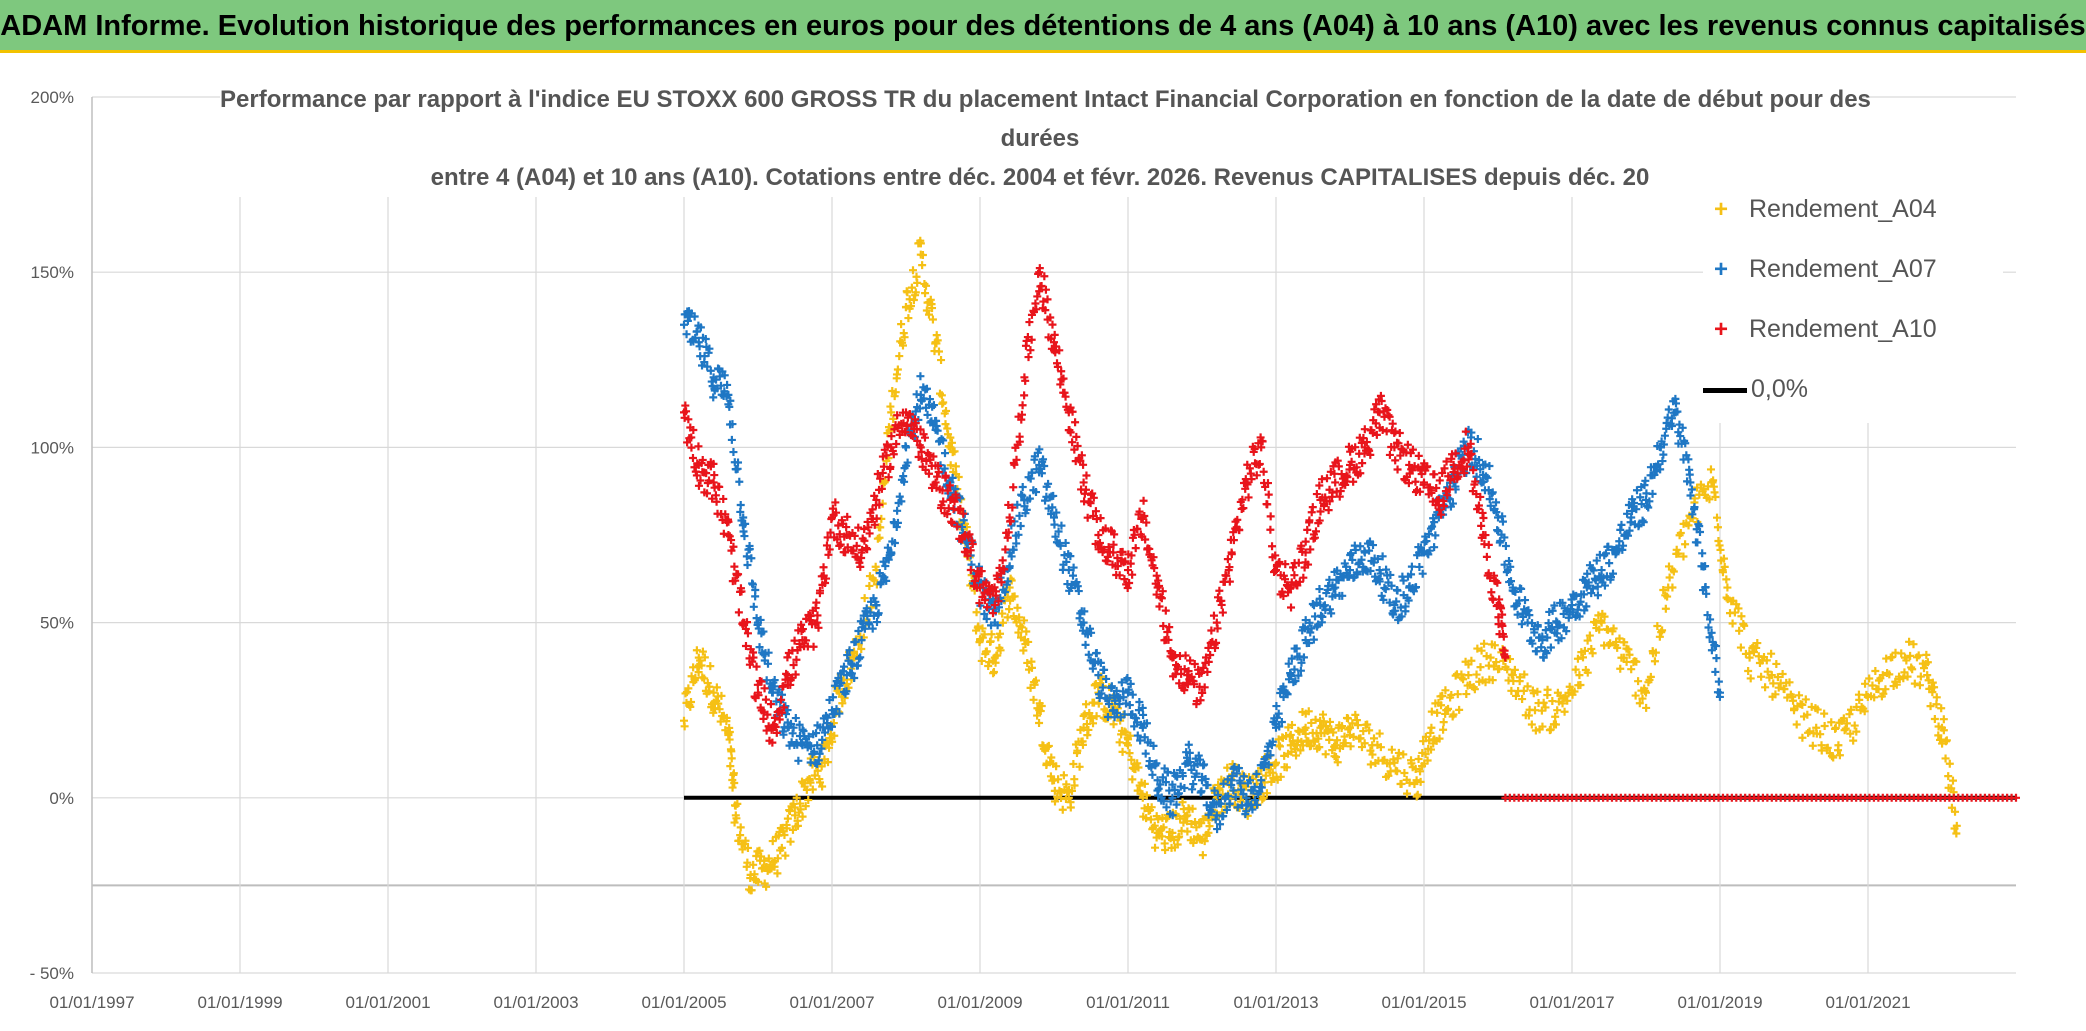 The image size is (2086, 1031). I want to click on y-tick-label-2: 100%, so click(52, 447).